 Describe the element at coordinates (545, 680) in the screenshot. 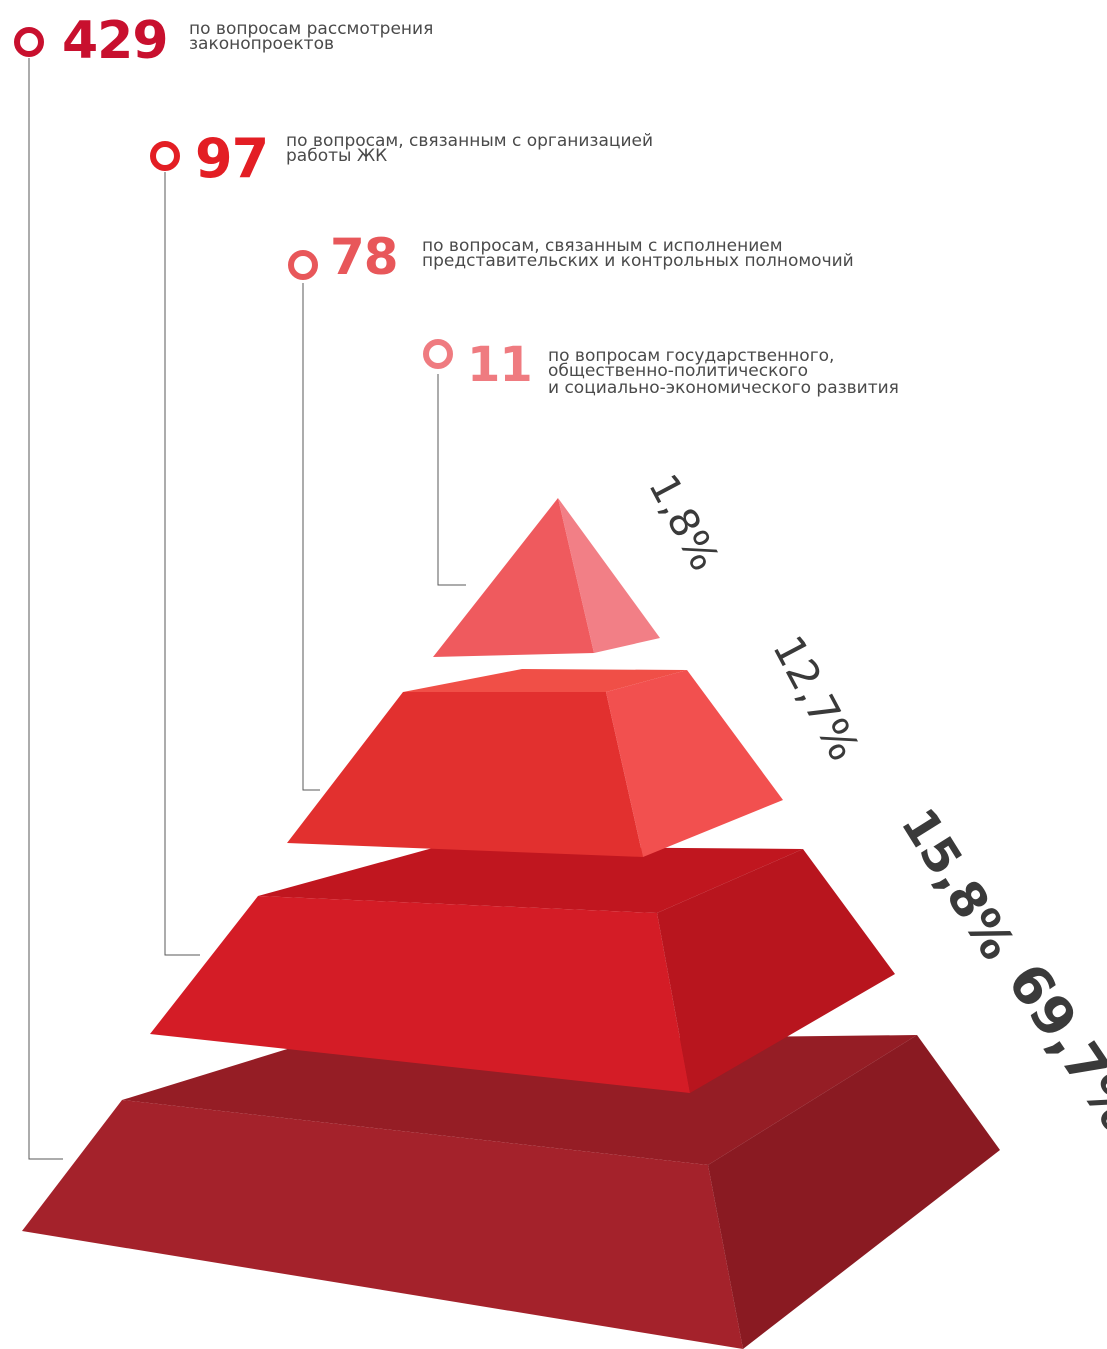

I see `tier-3-top` at that location.